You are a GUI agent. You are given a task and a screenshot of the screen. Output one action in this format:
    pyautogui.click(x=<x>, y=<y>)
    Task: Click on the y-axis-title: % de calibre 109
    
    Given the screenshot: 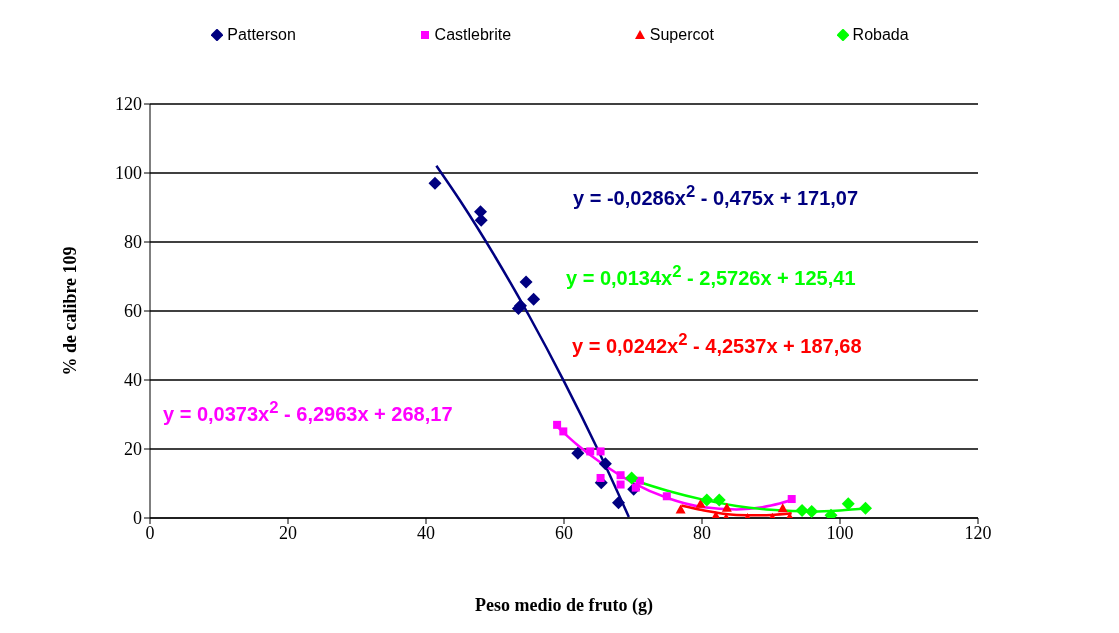 What is the action you would take?
    pyautogui.click(x=70, y=311)
    